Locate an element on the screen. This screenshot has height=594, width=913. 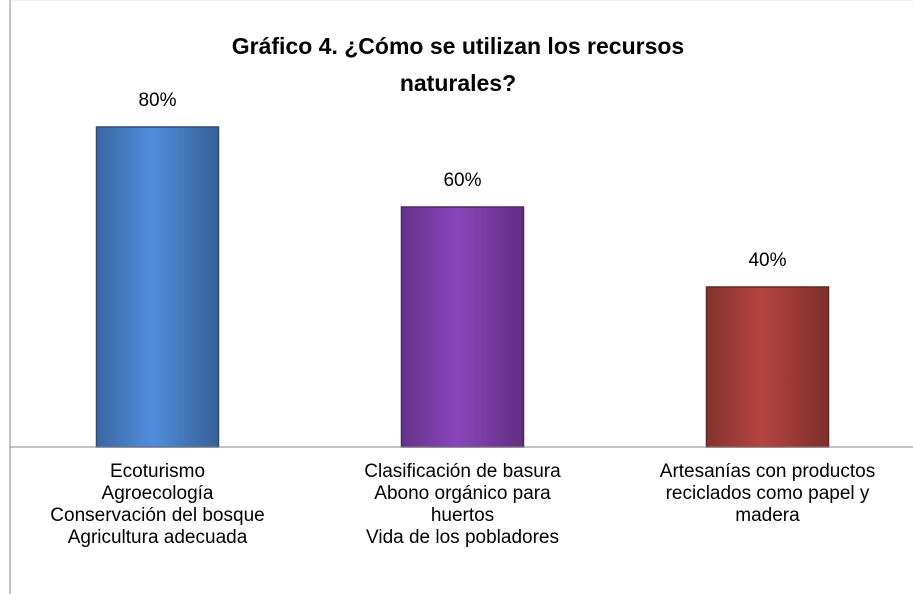
x-tick-label: Artesanías con productos is located at coordinates (767, 471).